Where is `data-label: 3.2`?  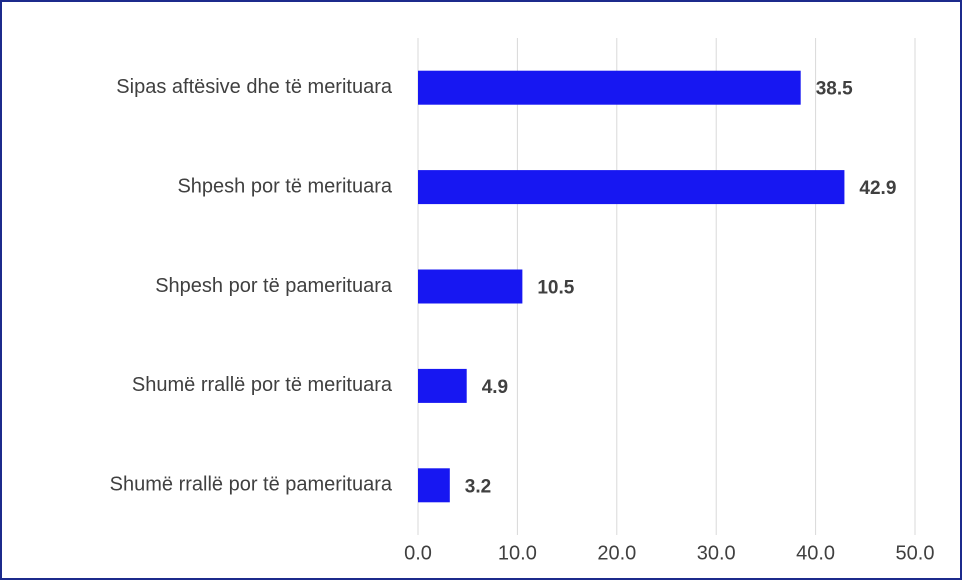
data-label: 3.2 is located at coordinates (478, 486).